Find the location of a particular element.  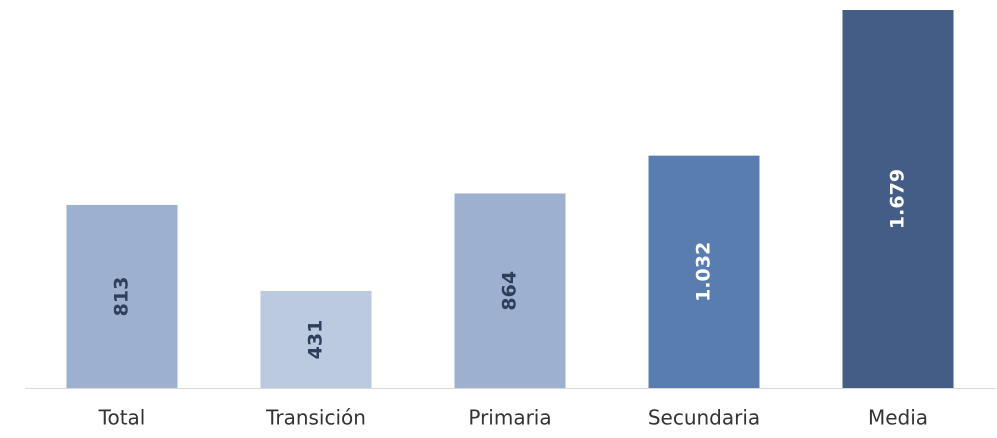

value-label: 864 is located at coordinates (510, 291).